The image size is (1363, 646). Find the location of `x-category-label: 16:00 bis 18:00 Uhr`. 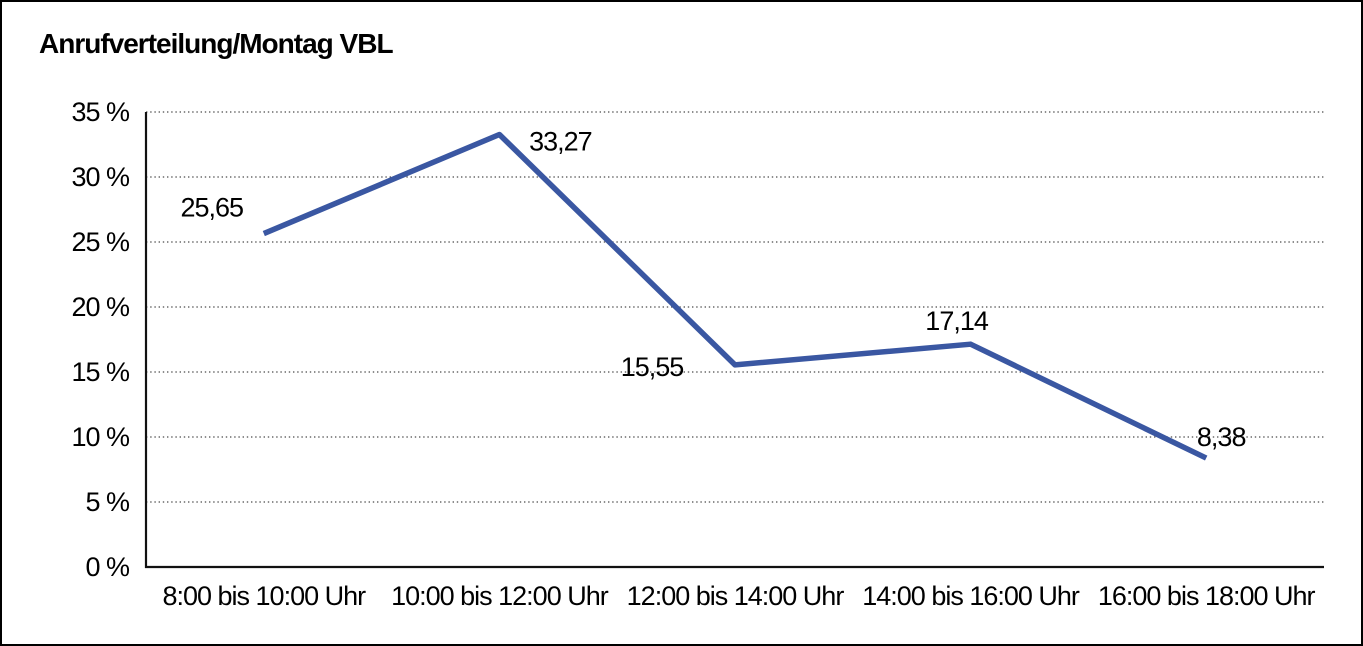

x-category-label: 16:00 bis 18:00 Uhr is located at coordinates (1207, 596).